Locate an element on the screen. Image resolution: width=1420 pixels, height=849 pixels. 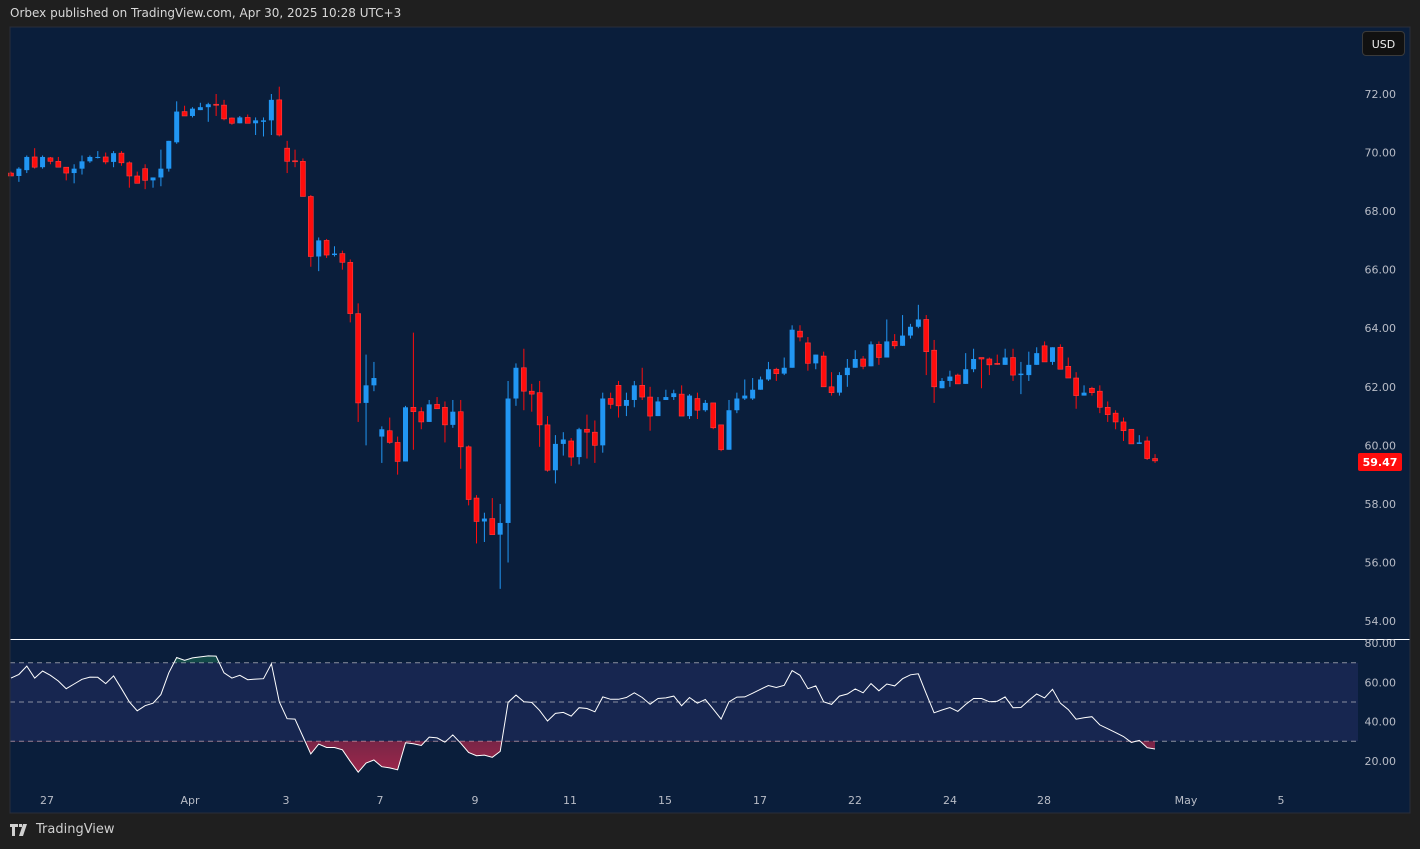
currency-button: USD is located at coordinates (1383, 43).